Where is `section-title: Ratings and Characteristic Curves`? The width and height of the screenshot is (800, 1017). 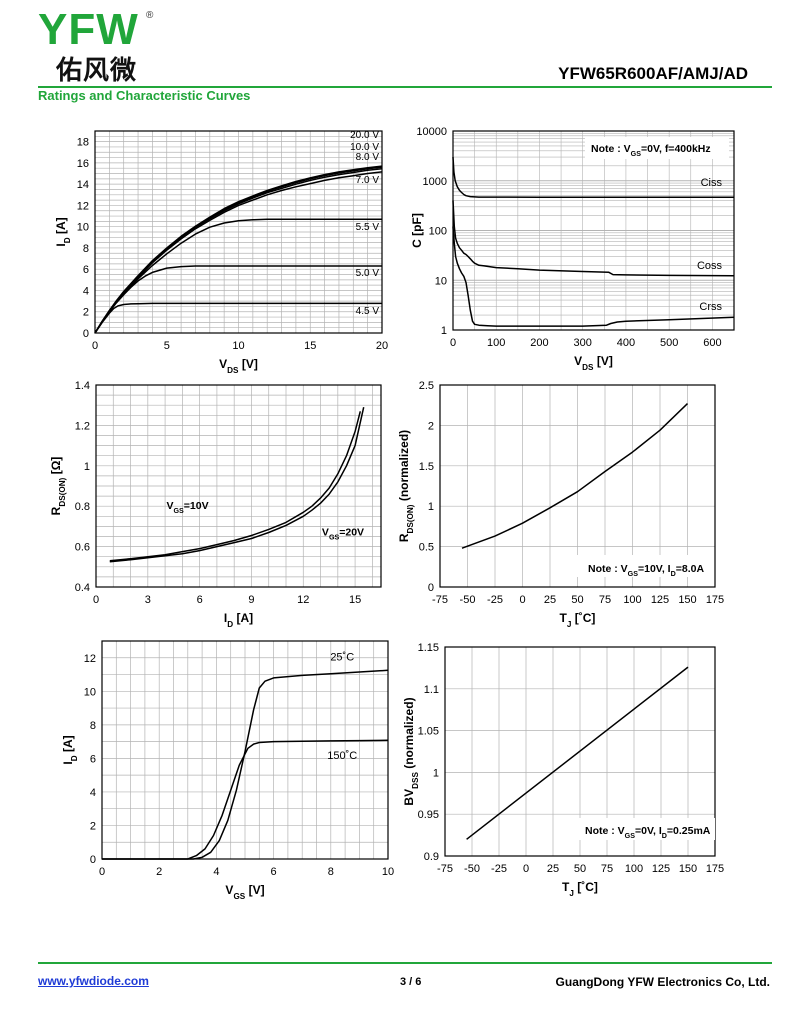
section-title: Ratings and Characteristic Curves is located at coordinates (144, 95).